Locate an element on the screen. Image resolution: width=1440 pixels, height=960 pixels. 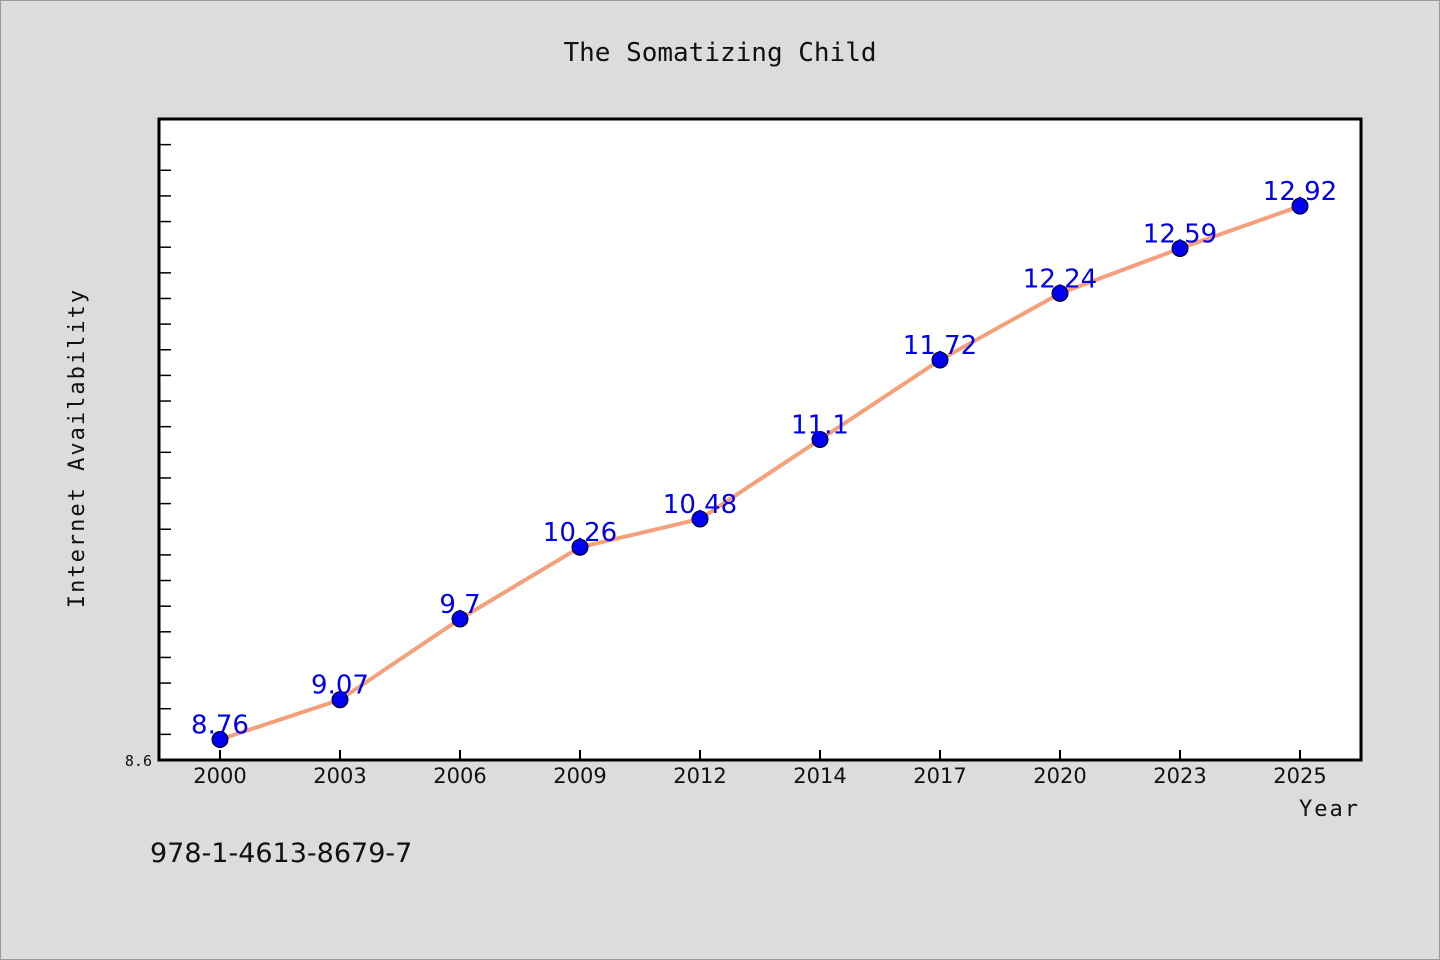
data-label: 10.26 is located at coordinates (580, 533).